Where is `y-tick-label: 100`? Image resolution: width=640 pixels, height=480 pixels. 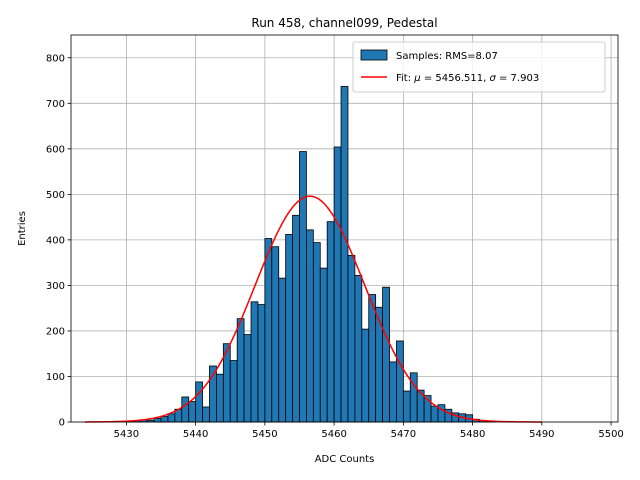
y-tick-label: 100 is located at coordinates (55, 377).